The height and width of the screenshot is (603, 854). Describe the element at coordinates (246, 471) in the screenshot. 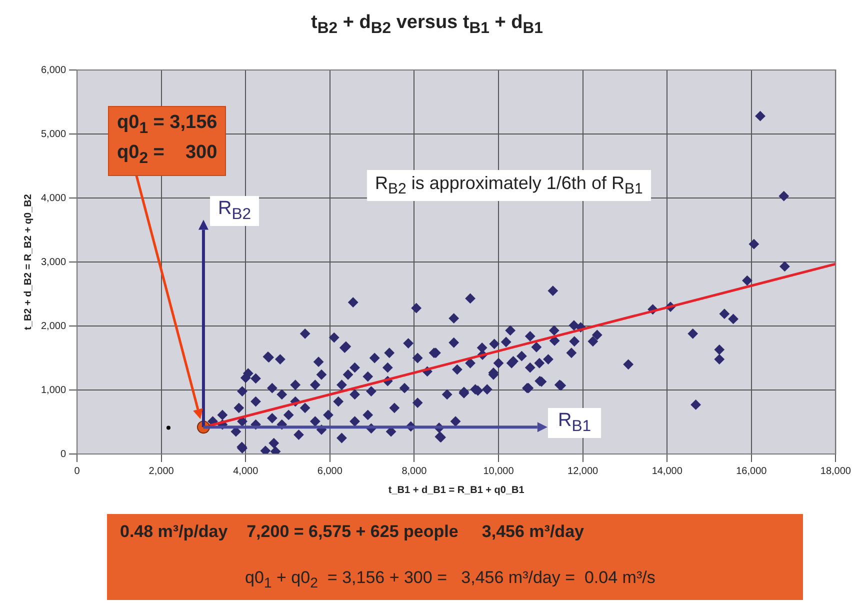

I see `x-tick-label: 4,000` at that location.